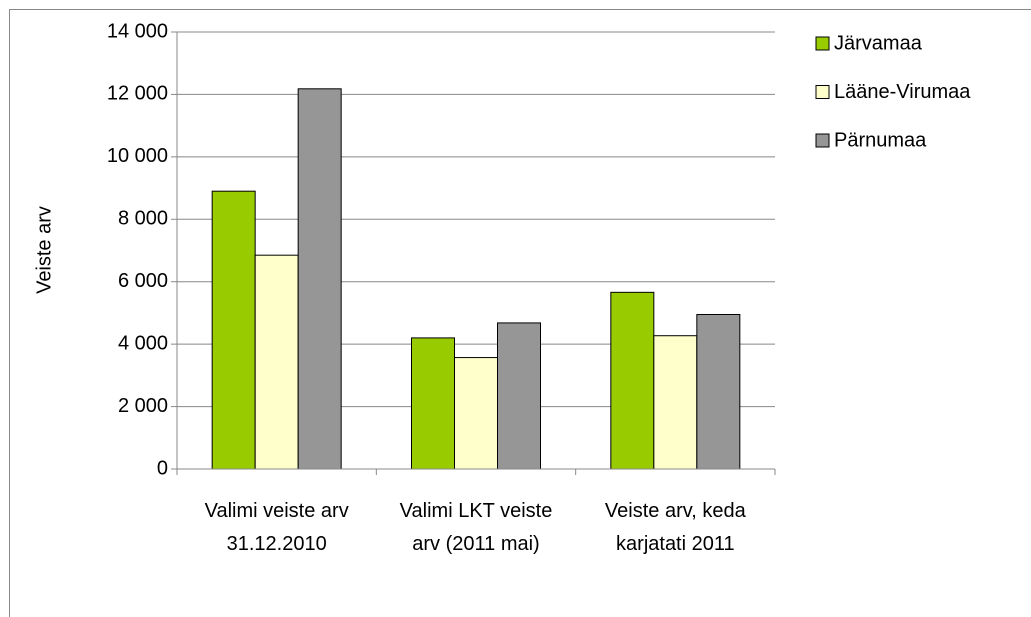 The width and height of the screenshot is (1031, 617). Describe the element at coordinates (878, 43) in the screenshot. I see `legend-label: Järvamaa` at that location.